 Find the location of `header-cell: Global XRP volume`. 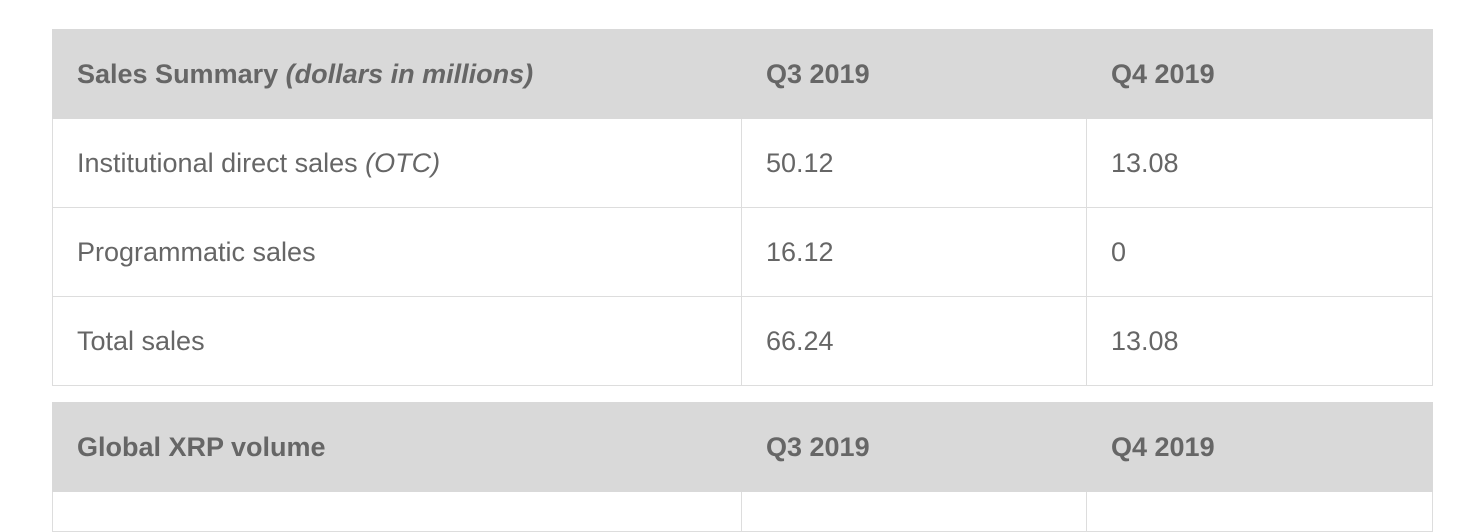

header-cell: Global XRP volume is located at coordinates (397, 447).